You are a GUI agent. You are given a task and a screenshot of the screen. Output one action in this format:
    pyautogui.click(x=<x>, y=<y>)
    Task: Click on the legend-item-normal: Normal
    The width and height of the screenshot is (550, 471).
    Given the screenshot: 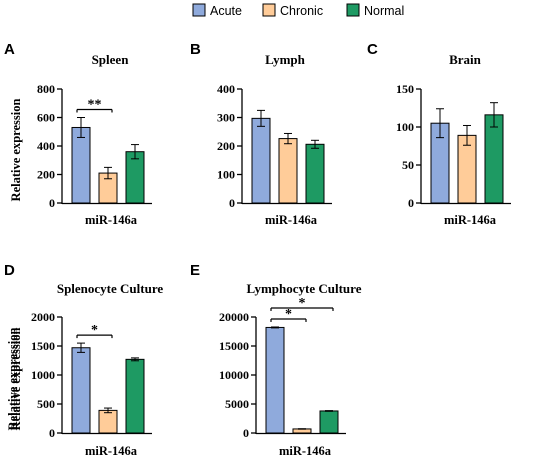 What is the action you would take?
    pyautogui.click(x=375, y=10)
    